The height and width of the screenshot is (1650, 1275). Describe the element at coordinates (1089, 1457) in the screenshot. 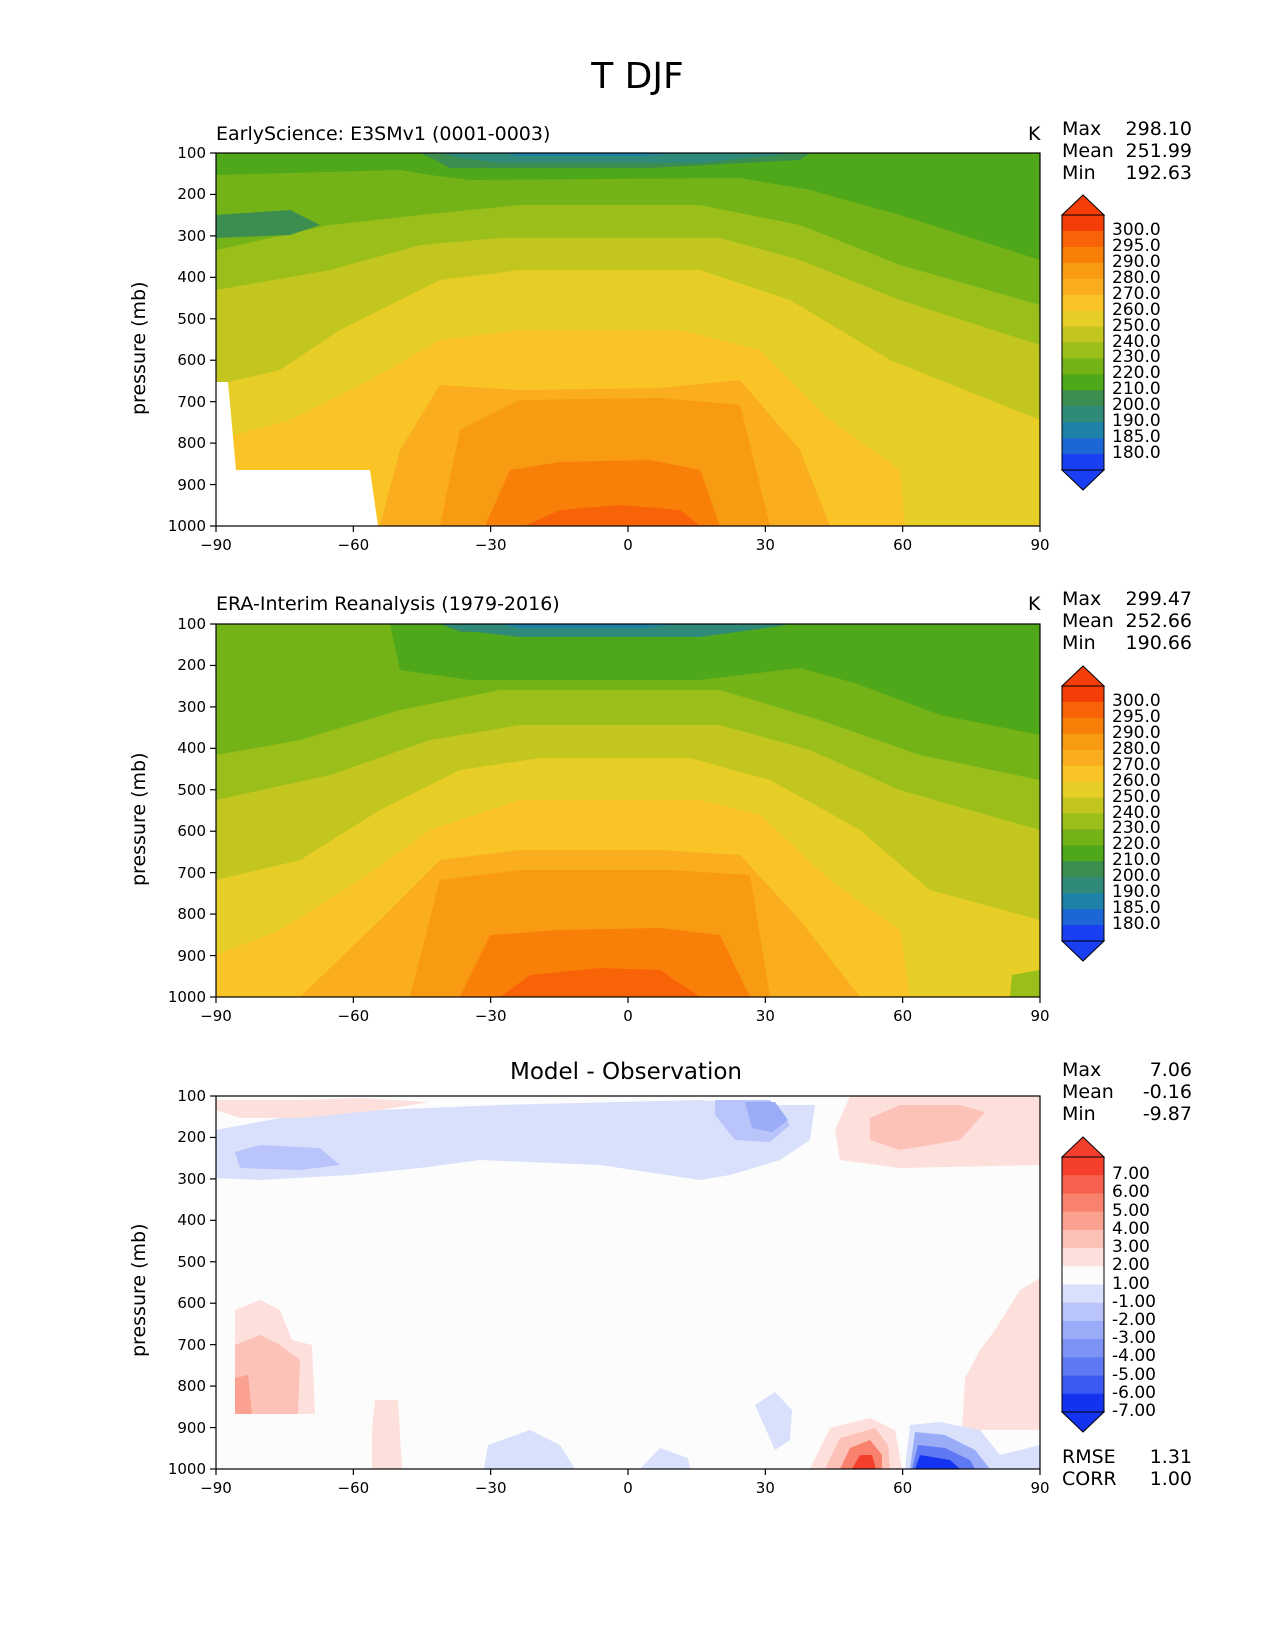

I see `rmse-label: RMSE` at that location.